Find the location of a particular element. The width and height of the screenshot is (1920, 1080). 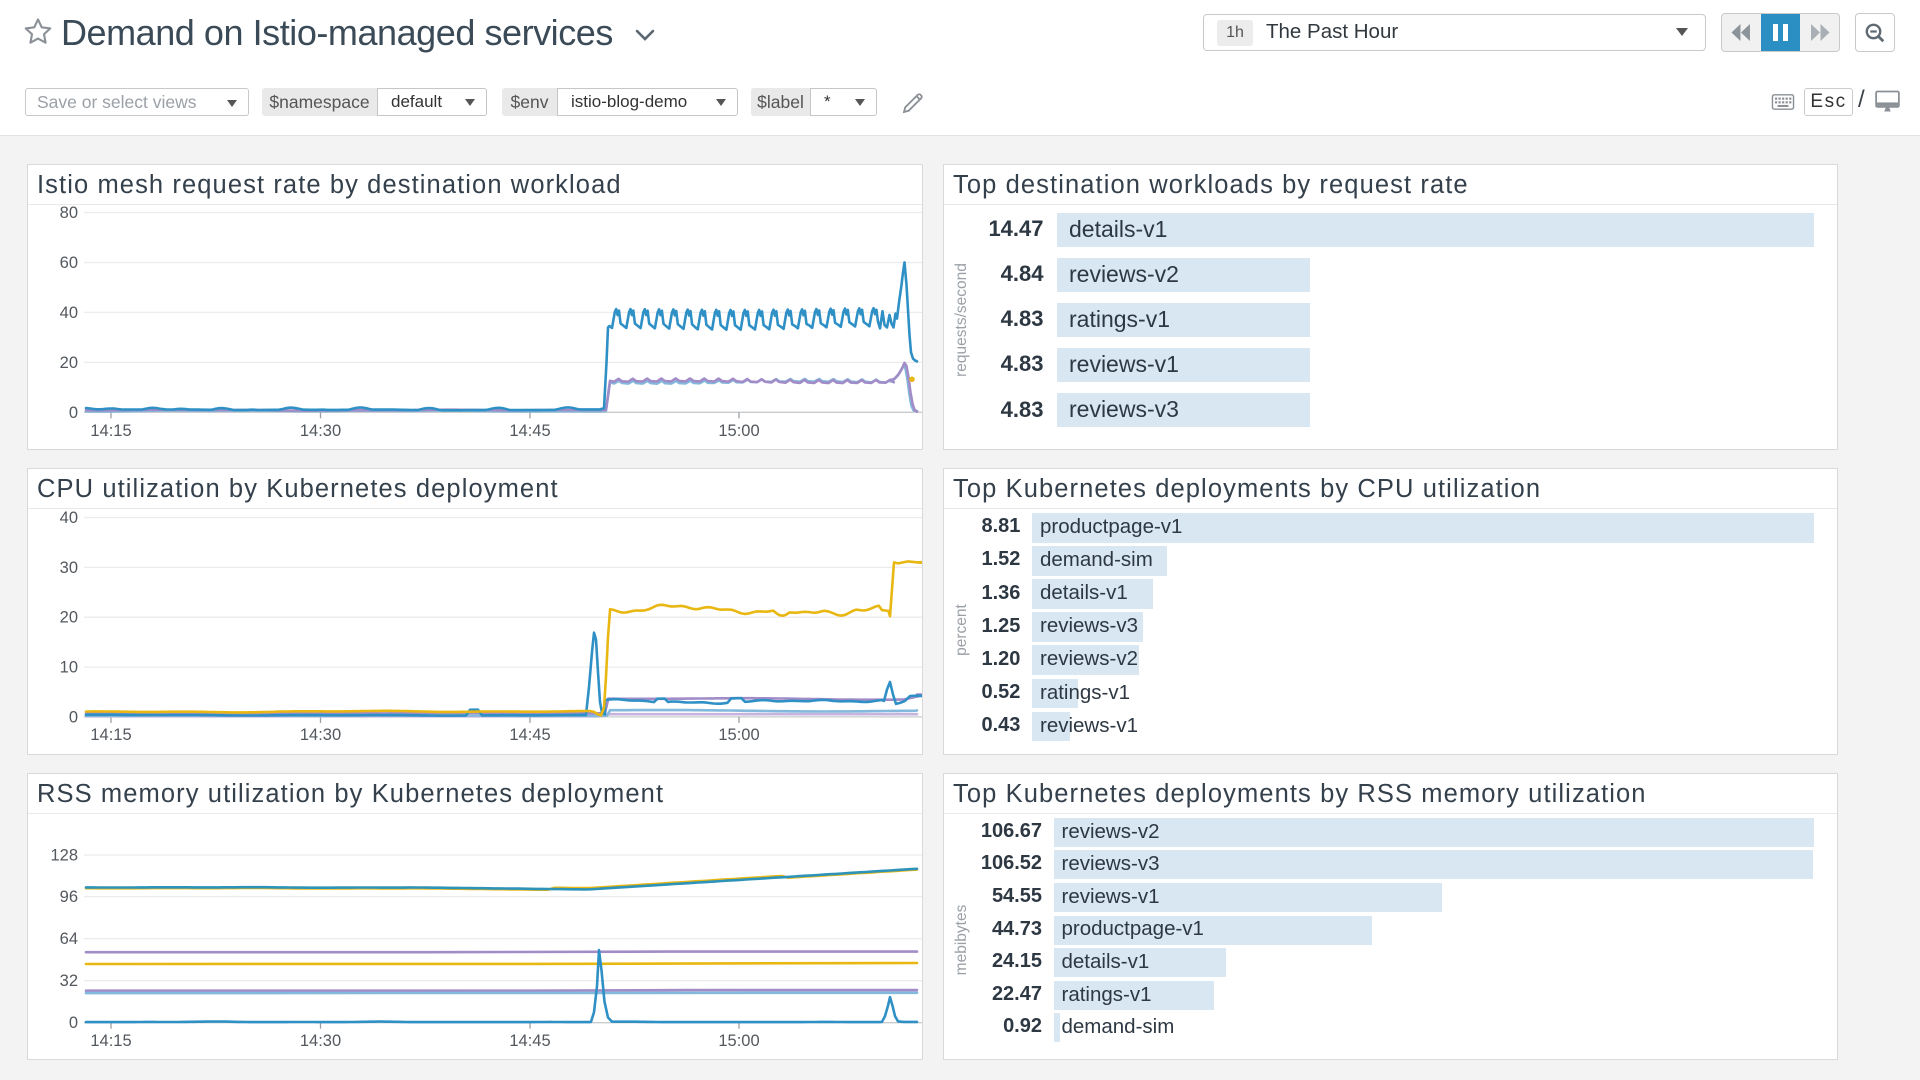

svg-text: 128 is located at coordinates (64, 856).